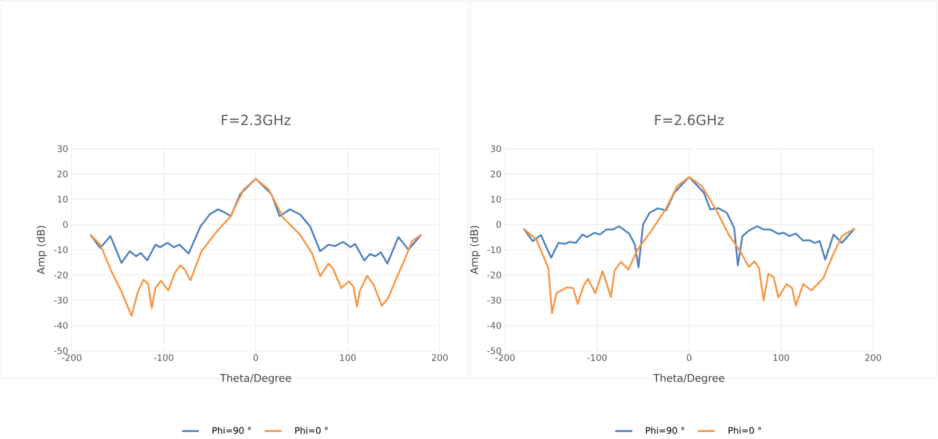 The height and width of the screenshot is (439, 938). Describe the element at coordinates (256, 120) in the screenshot. I see `chart-title: F=2.3GHz` at that location.